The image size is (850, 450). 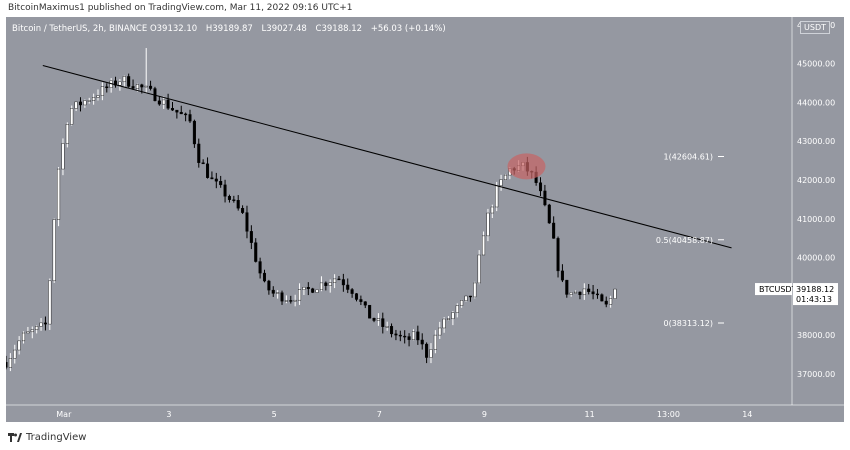 What do you see at coordinates (816, 64) in the screenshot?
I see `y-tick-label: 45000.00` at bounding box center [816, 64].